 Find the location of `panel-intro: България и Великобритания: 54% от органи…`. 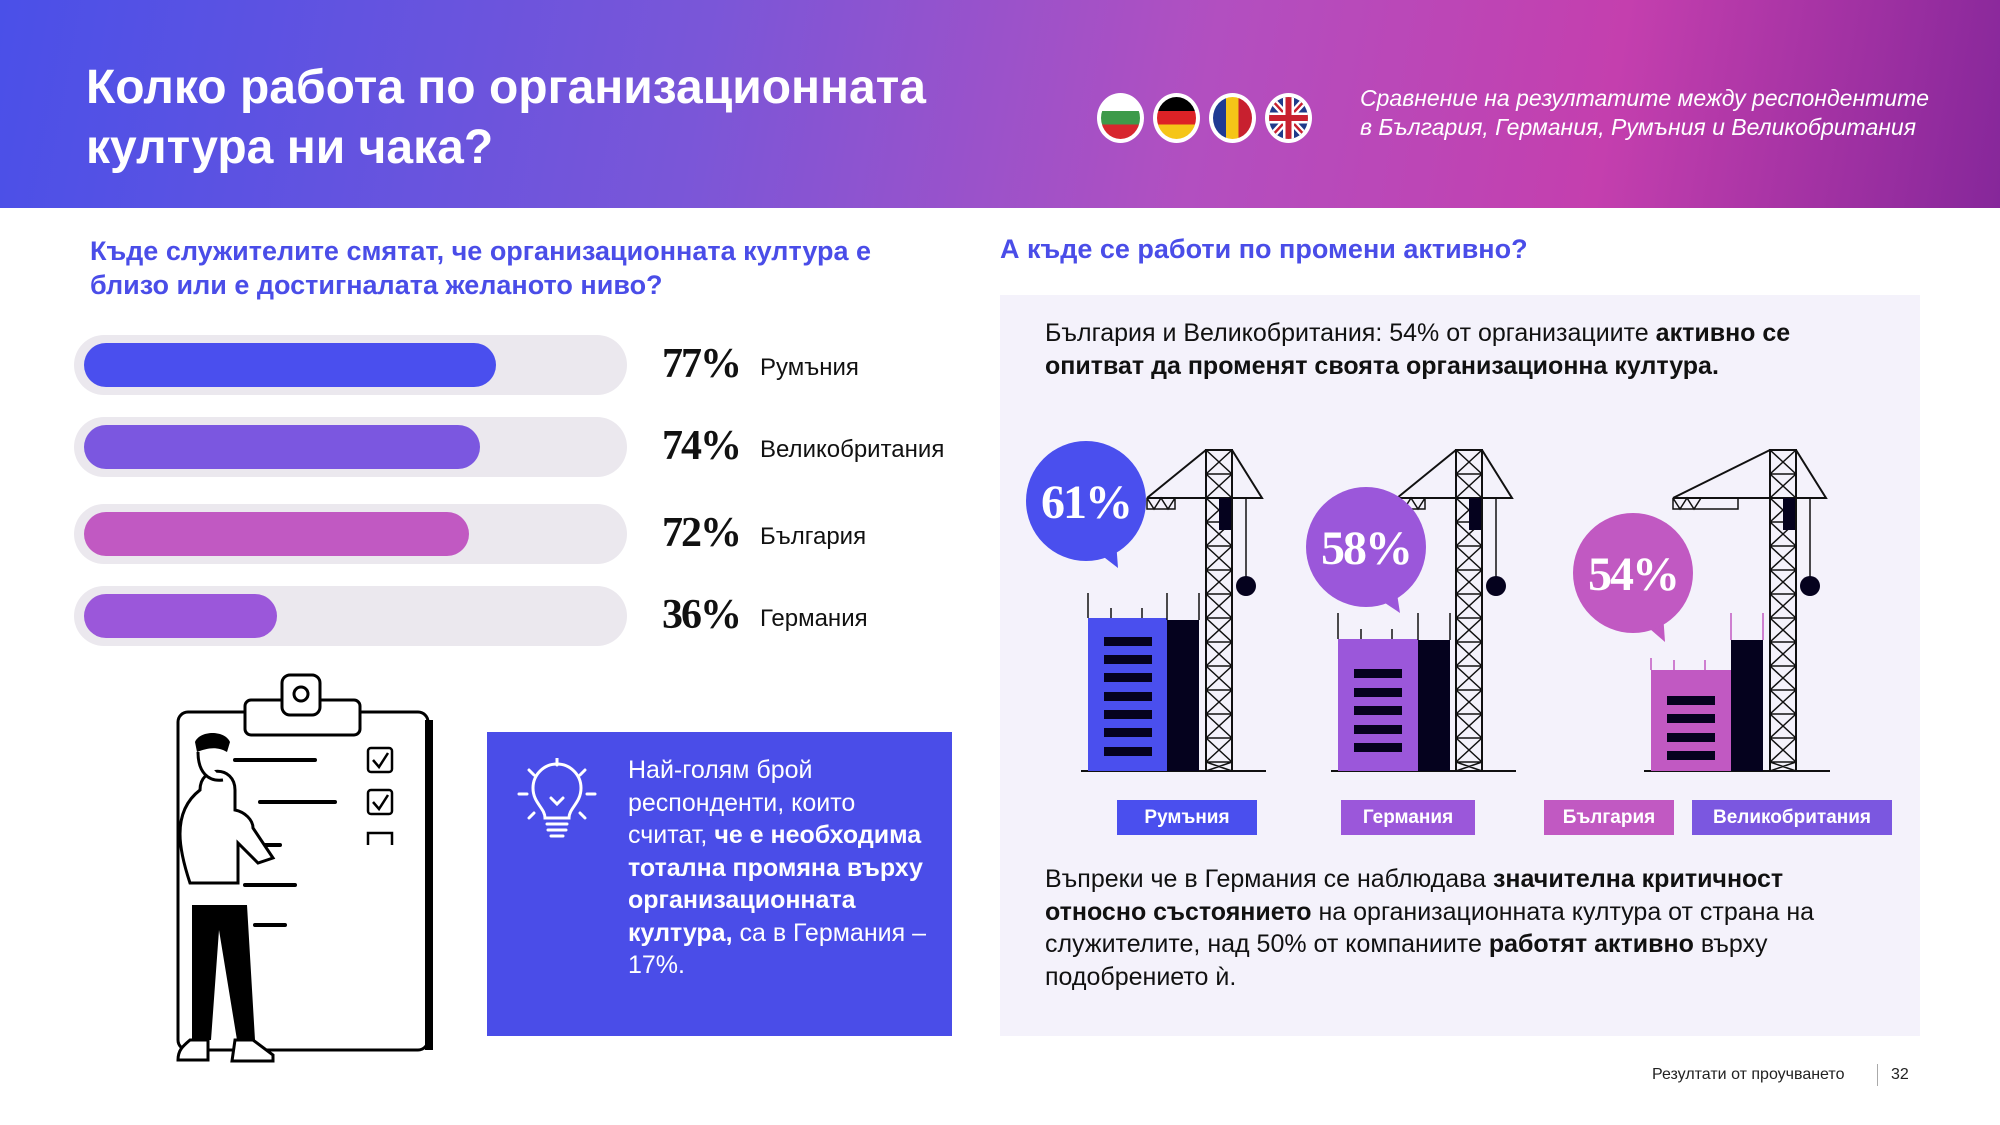

panel-intro: България и Великобритания: 54% от органи… is located at coordinates (1465, 349).